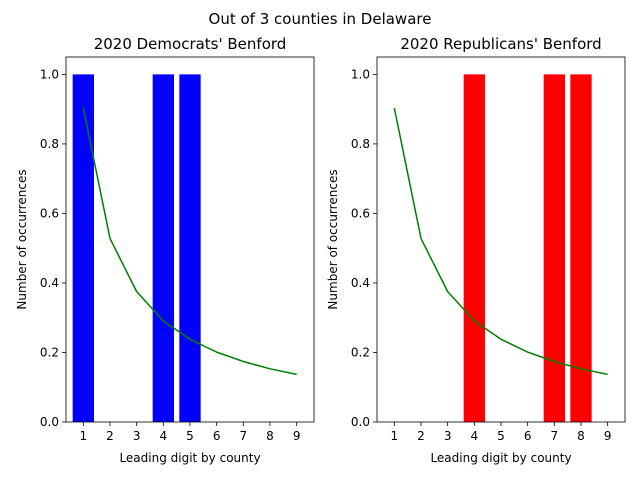  Describe the element at coordinates (49, 283) in the screenshot. I see `chart-0-y-tick-label-2: 0.4` at that location.